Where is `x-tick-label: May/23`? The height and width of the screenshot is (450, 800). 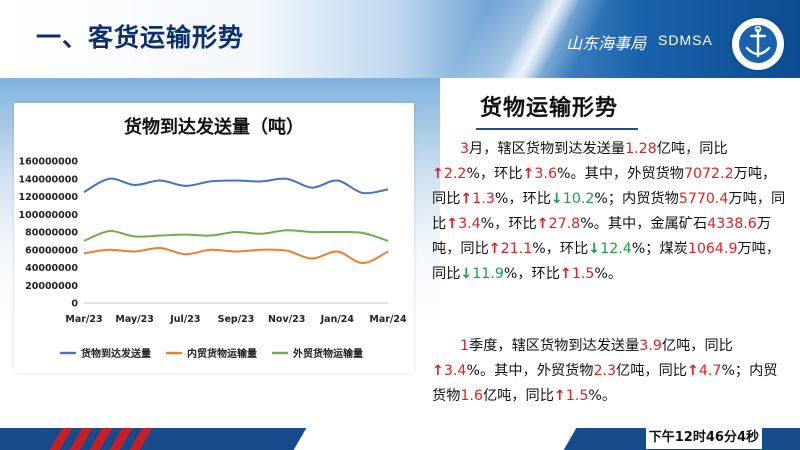
x-tick-label: May/23 is located at coordinates (134, 319).